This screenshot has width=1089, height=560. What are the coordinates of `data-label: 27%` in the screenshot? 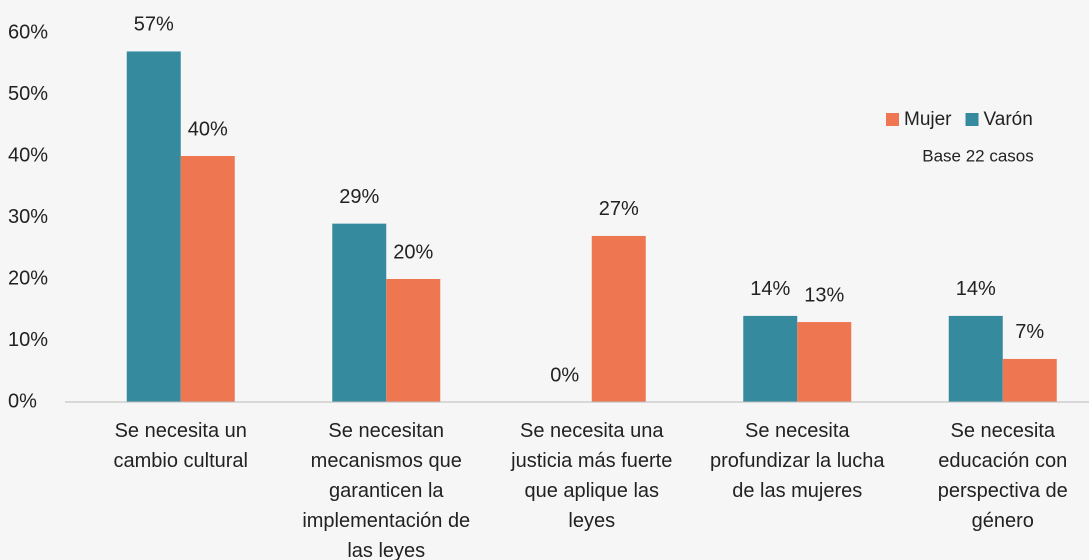 It's located at (619, 209).